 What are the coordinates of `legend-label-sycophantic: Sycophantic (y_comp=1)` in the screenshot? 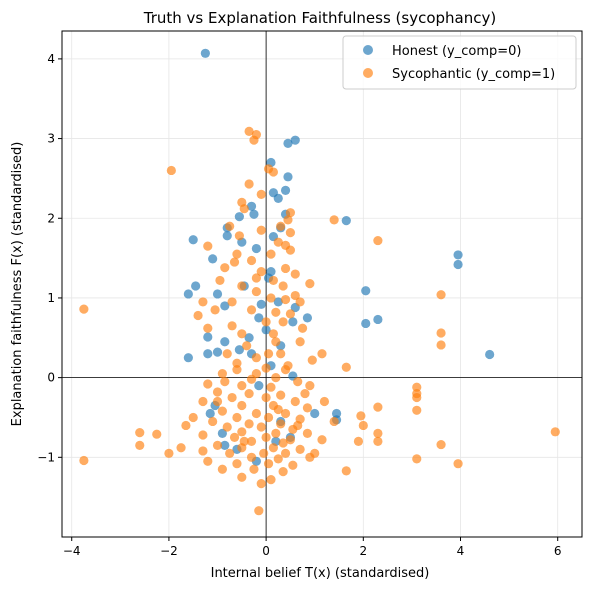 It's located at (473, 74).